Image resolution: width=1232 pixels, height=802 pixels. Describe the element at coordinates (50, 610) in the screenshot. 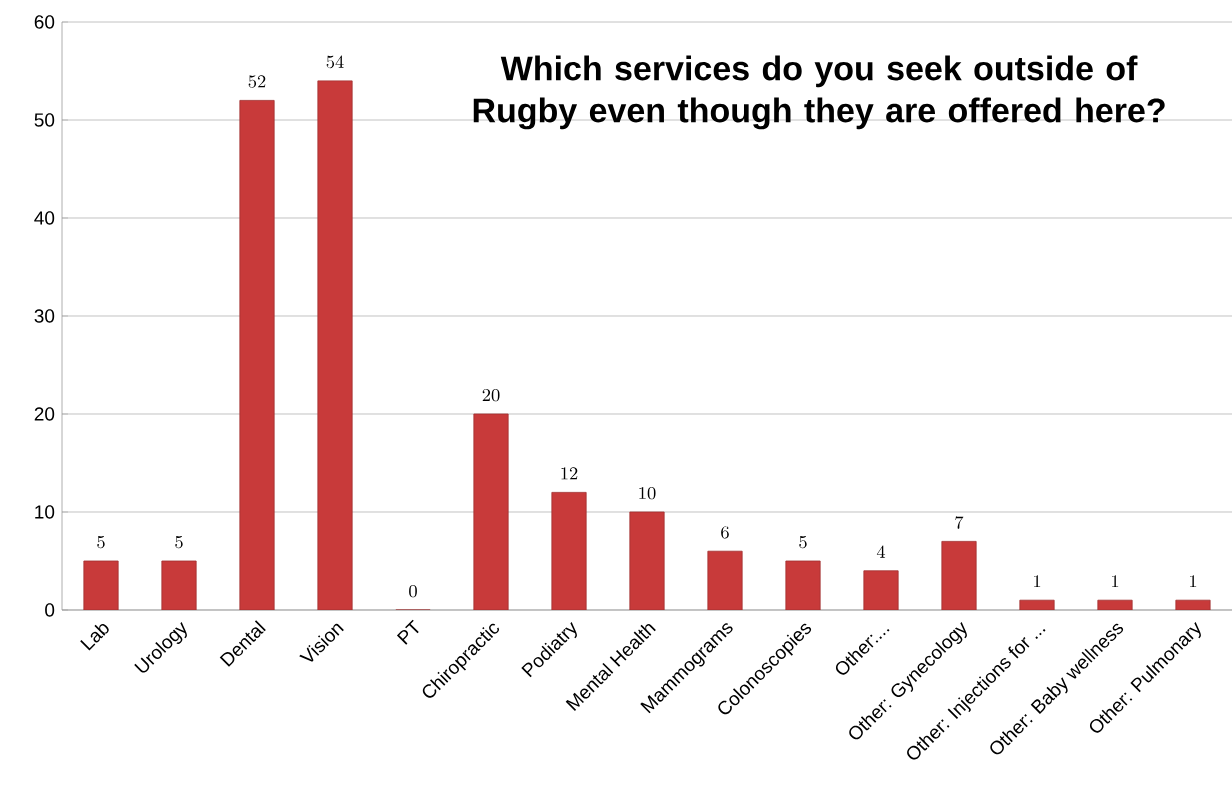

I see `y-tick-label: 0` at that location.